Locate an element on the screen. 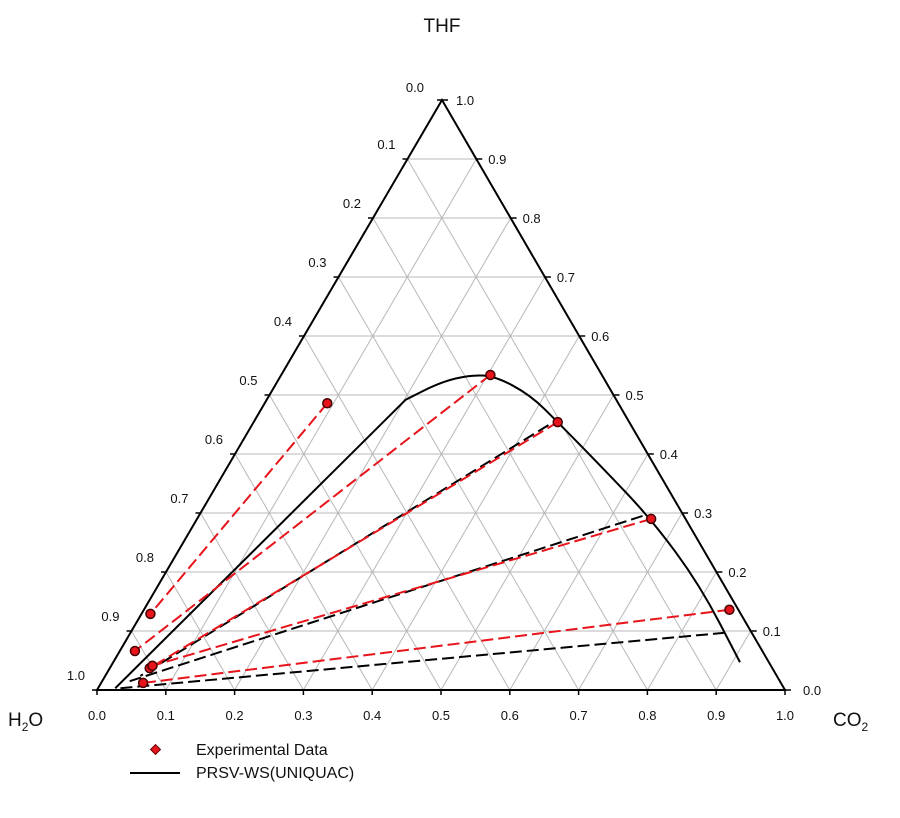 The width and height of the screenshot is (900, 818). tick-label-thf: 0.1 is located at coordinates (772, 631).